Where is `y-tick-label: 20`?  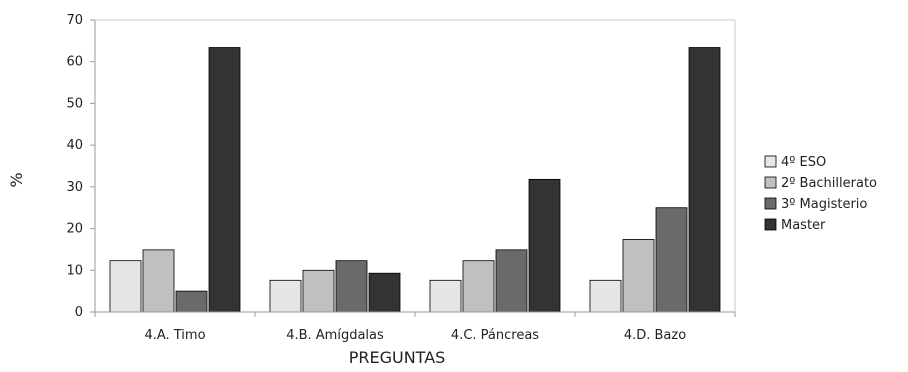 y-tick-label: 20 is located at coordinates (74, 229).